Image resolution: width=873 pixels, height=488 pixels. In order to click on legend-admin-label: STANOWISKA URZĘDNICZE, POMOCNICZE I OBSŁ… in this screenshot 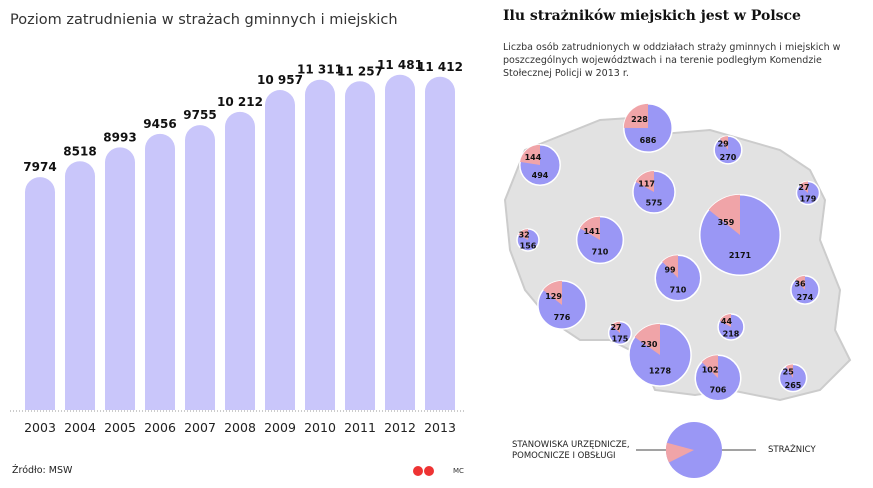, I will do `click(571, 450)`.